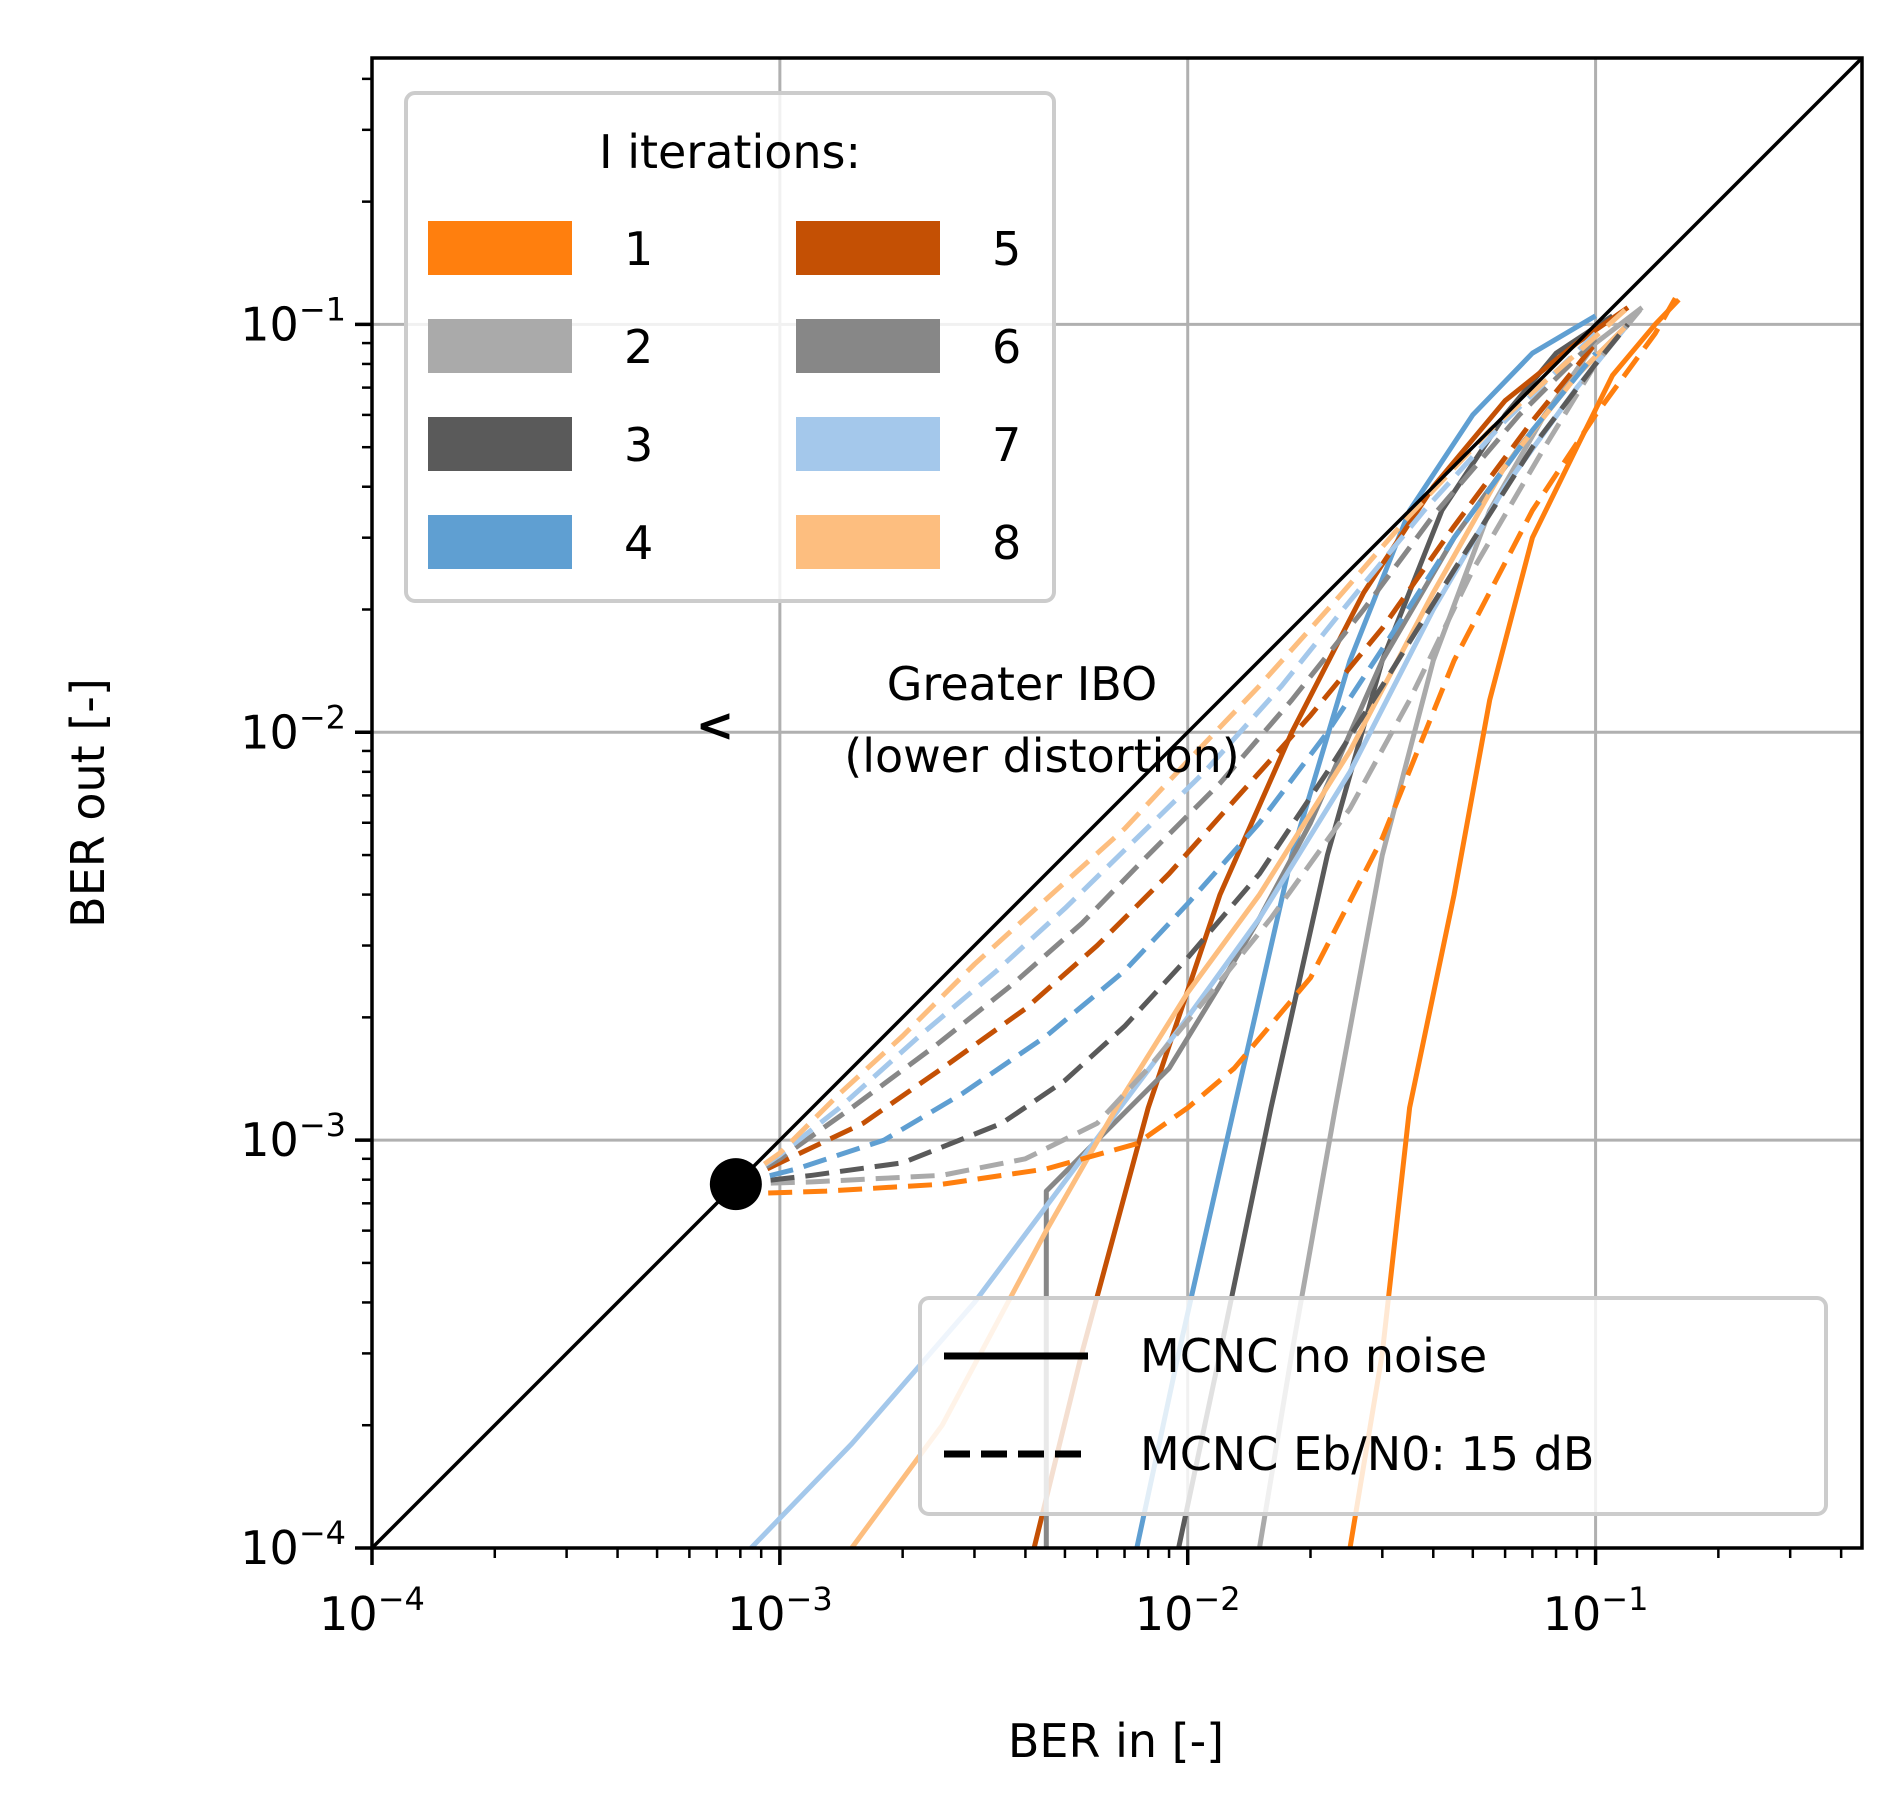  Describe the element at coordinates (724, 395) in the screenshot. I see `iterations-legend-entries: 1 2 3 4 5 6 7 8` at that location.